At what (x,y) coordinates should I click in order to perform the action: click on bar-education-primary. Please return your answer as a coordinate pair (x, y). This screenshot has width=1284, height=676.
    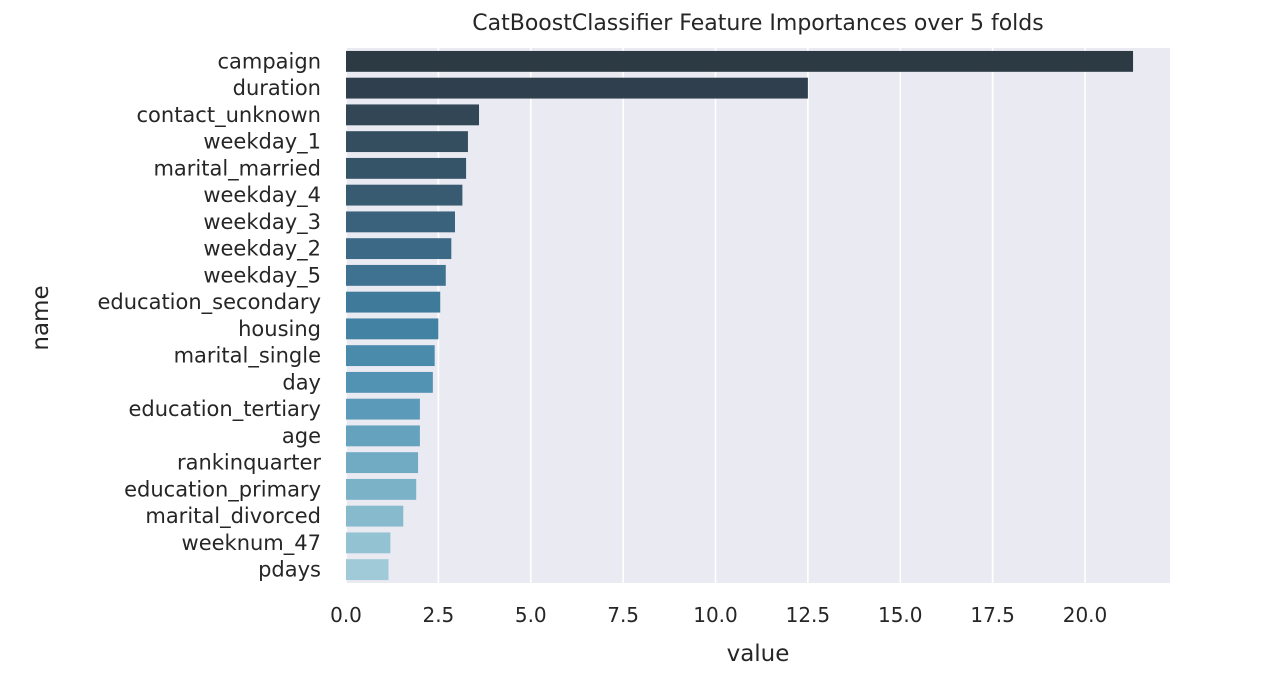
    Looking at the image, I should click on (381, 489).